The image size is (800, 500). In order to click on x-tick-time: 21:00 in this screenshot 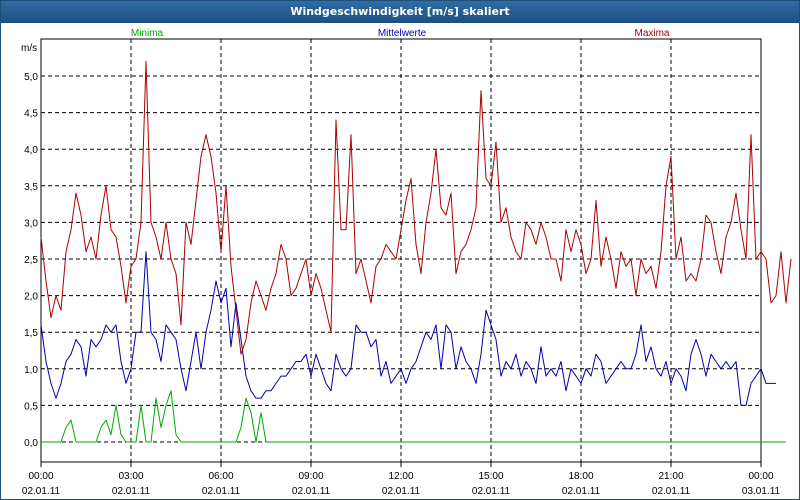, I will do `click(670, 476)`.